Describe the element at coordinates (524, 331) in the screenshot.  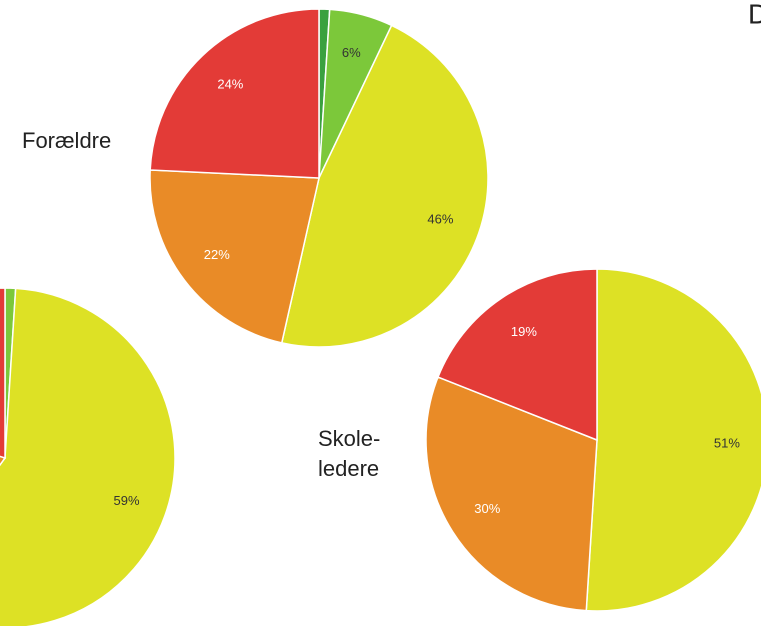
I see `slice-label: 19%` at that location.